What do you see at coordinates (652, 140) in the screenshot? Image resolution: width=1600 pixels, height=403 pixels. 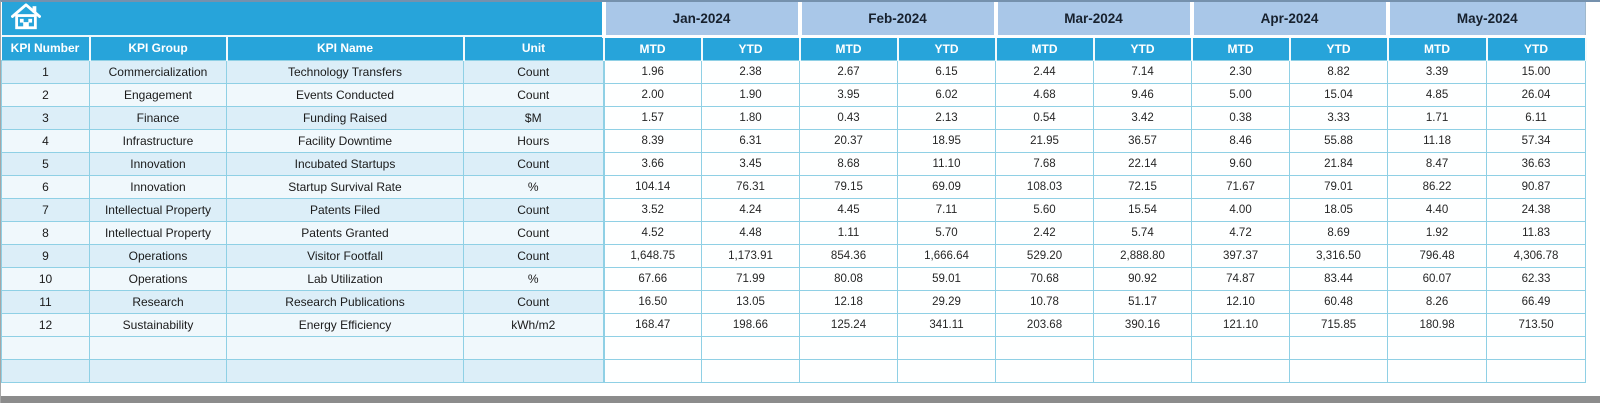 I see `value-cell: 8.39` at bounding box center [652, 140].